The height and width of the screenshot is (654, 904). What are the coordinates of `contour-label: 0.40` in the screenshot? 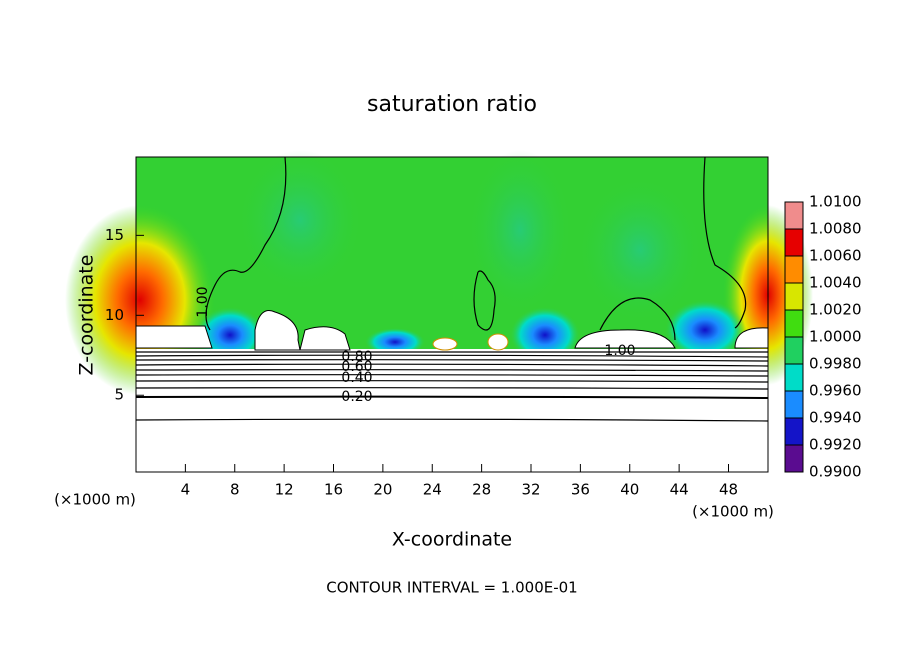 It's located at (356, 378).